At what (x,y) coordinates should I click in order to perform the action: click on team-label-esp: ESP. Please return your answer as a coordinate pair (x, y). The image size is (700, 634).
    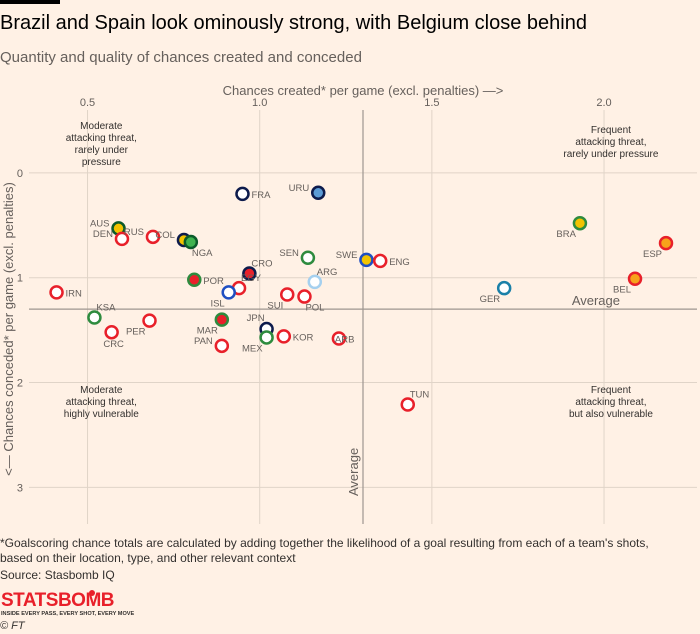
    Looking at the image, I should click on (652, 254).